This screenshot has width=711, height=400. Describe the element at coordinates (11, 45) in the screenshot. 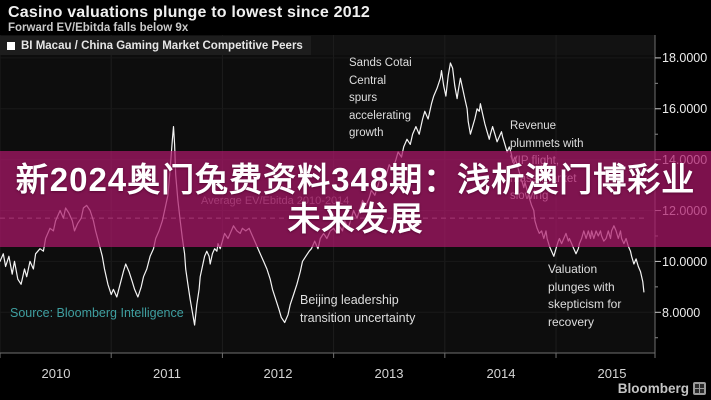

I see `legend-swatch-icon` at that location.